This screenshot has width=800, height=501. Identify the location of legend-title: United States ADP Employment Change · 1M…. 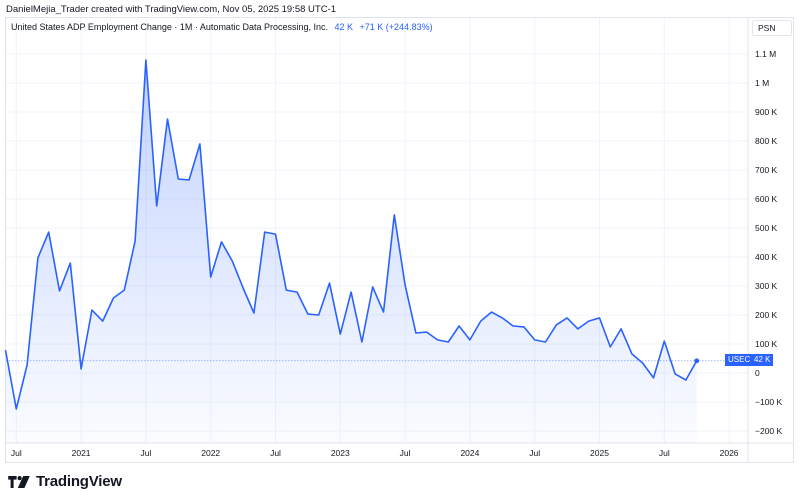
(169, 27).